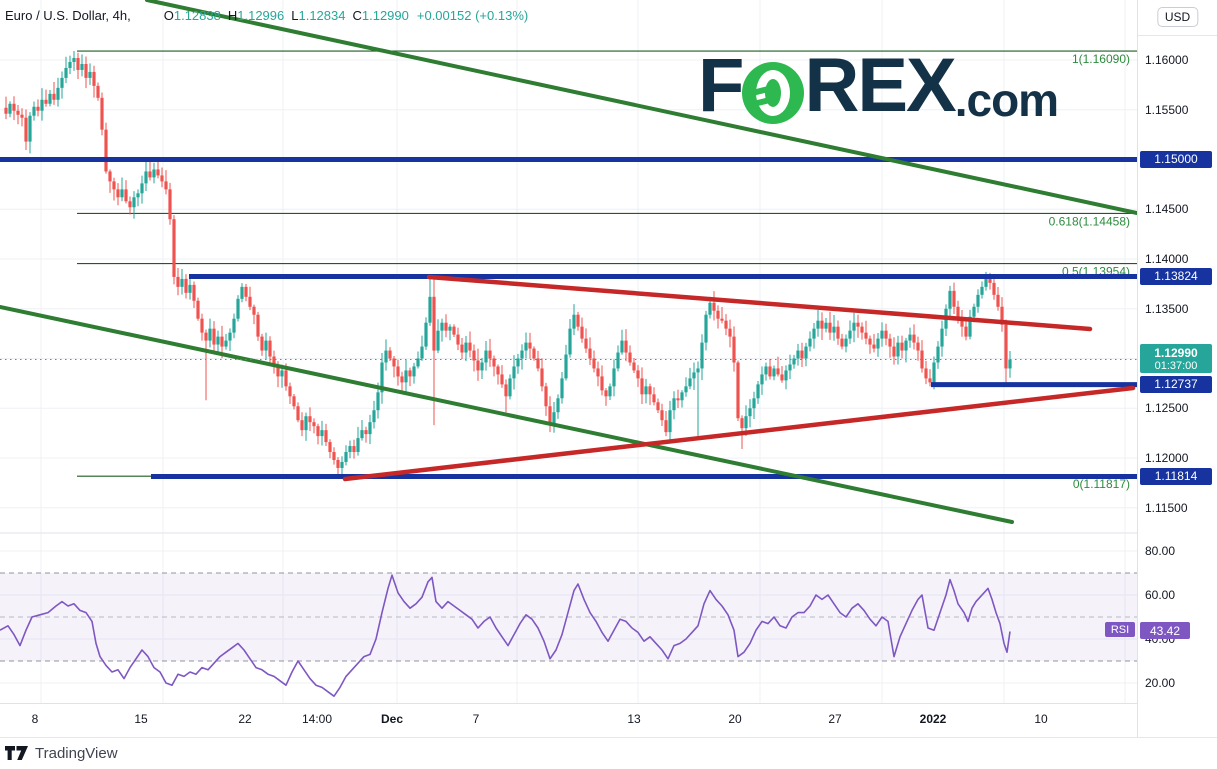  I want to click on time-axis: 8 15 22 14:00 Dec 7 13 20 27 2022 10, so click(568, 720).